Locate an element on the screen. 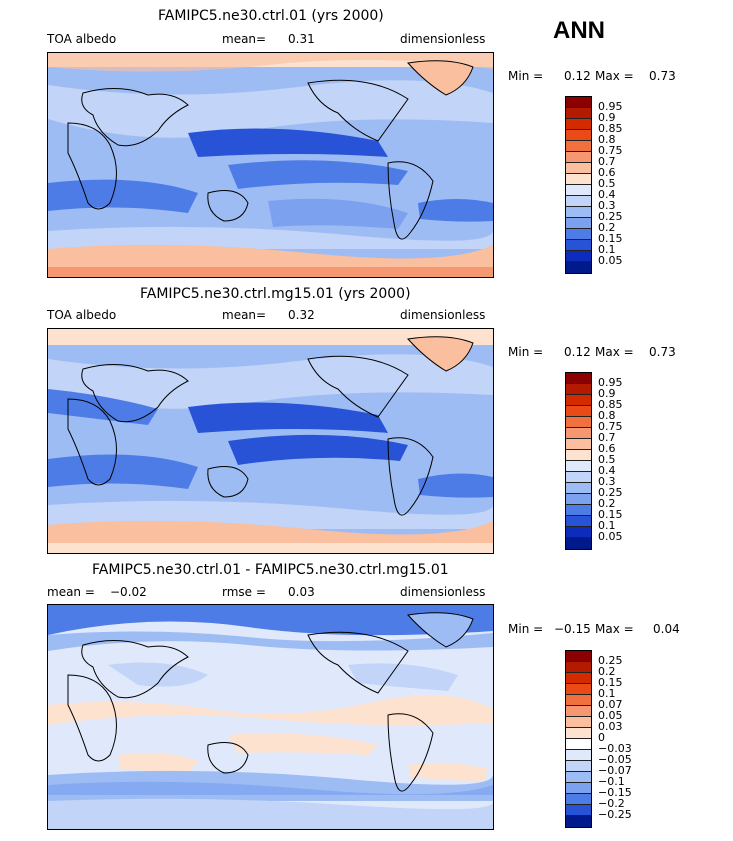  colorbar-tick-label: 0.3 is located at coordinates (607, 205).